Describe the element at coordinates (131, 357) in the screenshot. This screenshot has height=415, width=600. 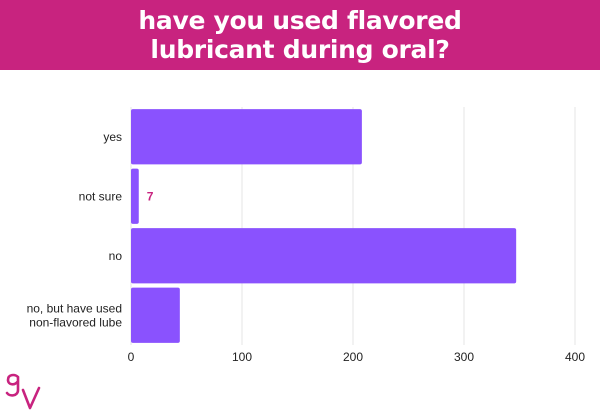
I see `x-tick-label: 0` at that location.